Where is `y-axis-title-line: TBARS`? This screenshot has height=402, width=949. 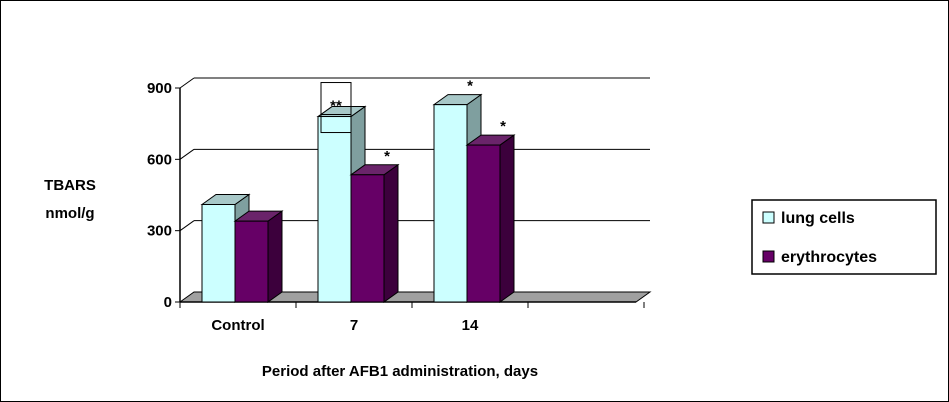
y-axis-title-line: TBARS is located at coordinates (70, 185).